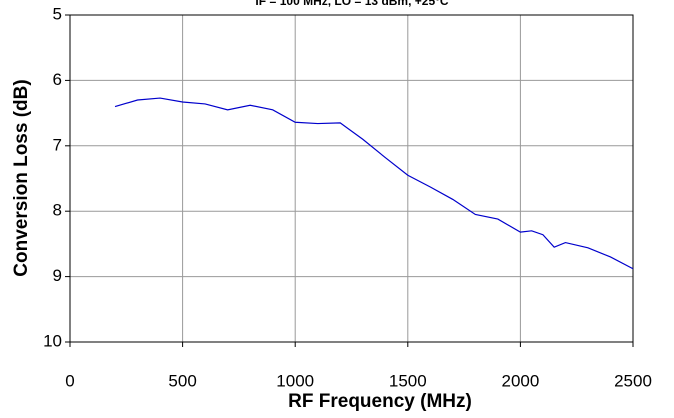  What do you see at coordinates (52, 340) in the screenshot?
I see `y-tick-label: 10` at bounding box center [52, 340].